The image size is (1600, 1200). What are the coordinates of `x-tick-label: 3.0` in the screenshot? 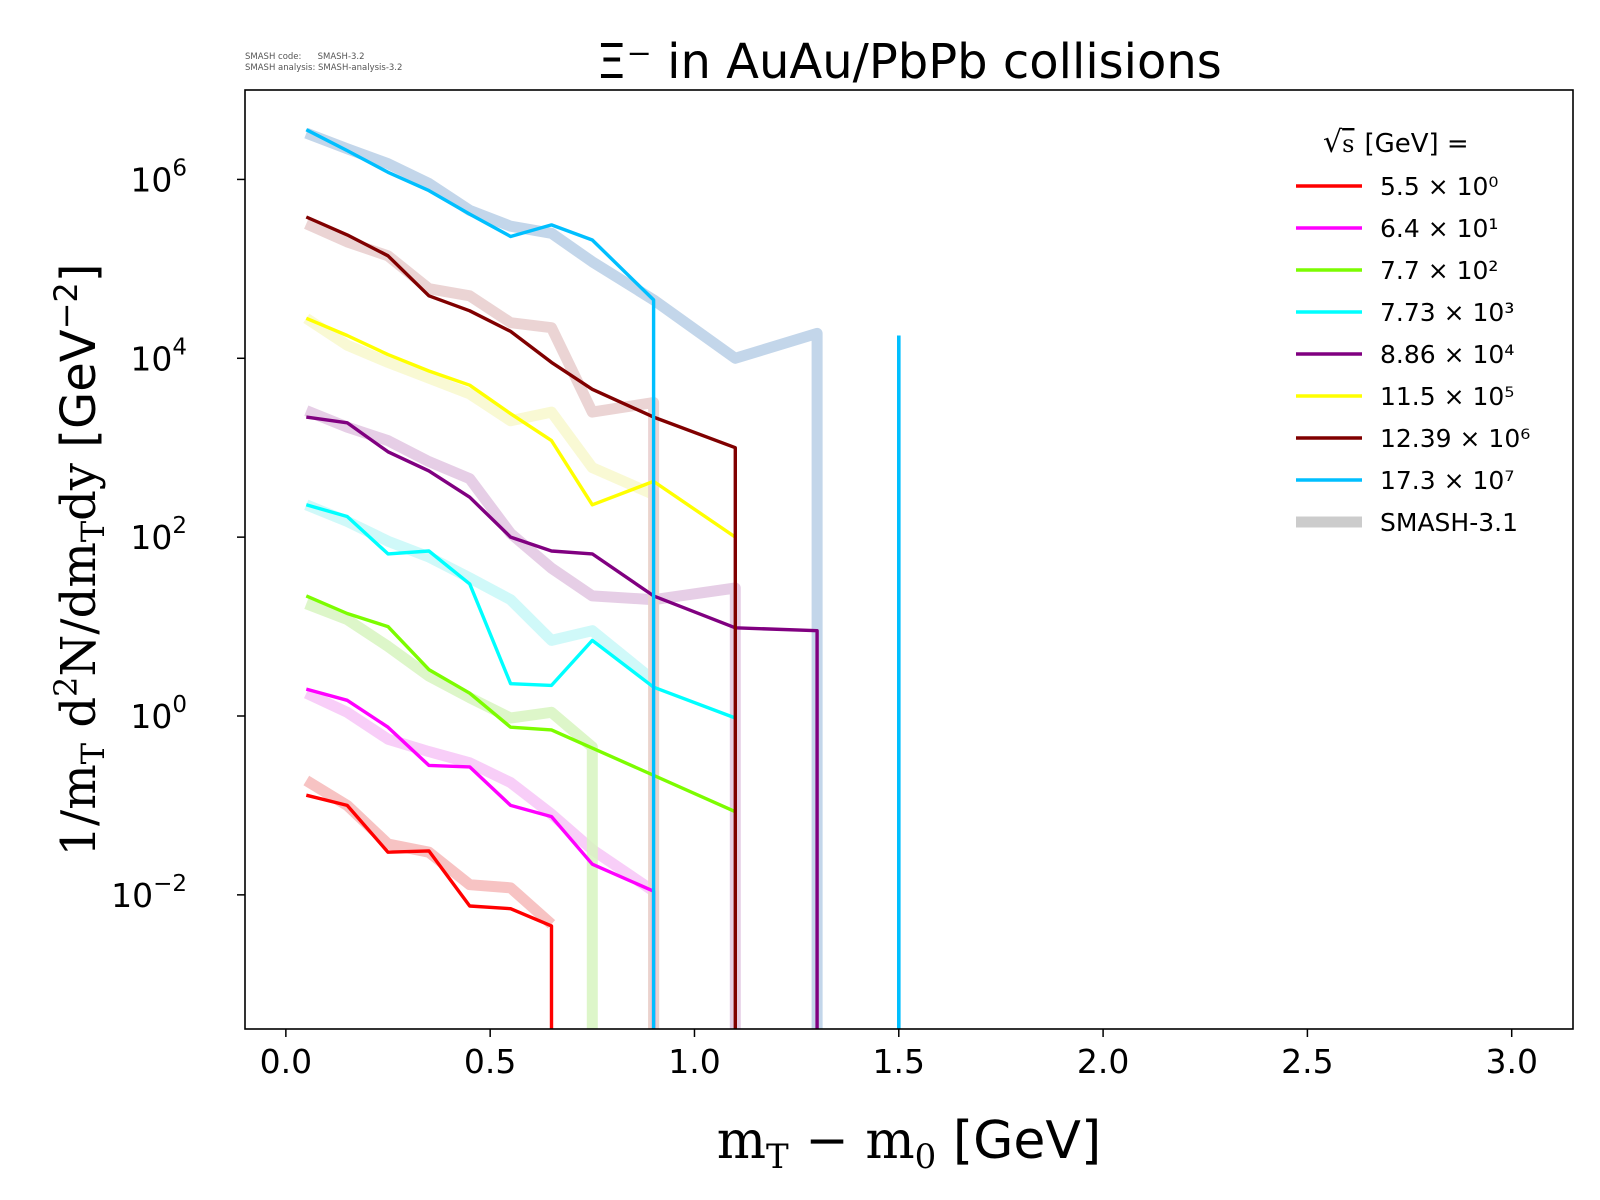 It's located at (1511, 1061).